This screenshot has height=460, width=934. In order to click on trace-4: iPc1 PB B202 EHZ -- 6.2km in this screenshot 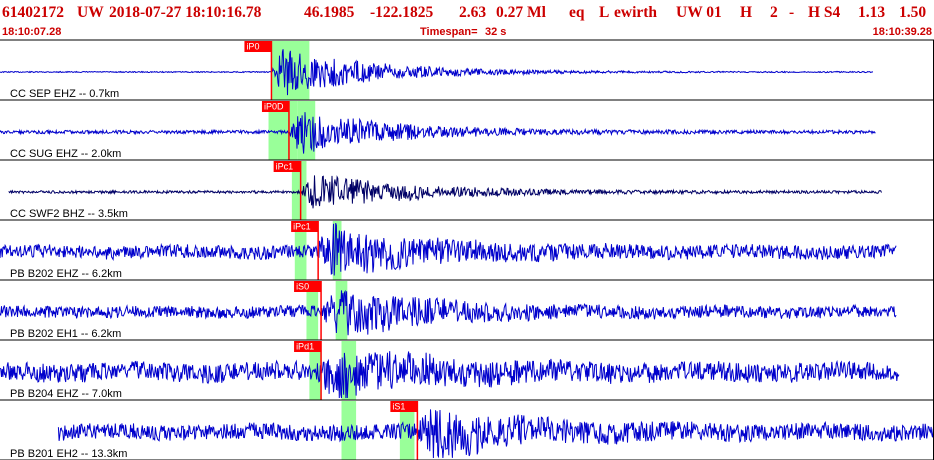, I will do `click(448, 250)`.